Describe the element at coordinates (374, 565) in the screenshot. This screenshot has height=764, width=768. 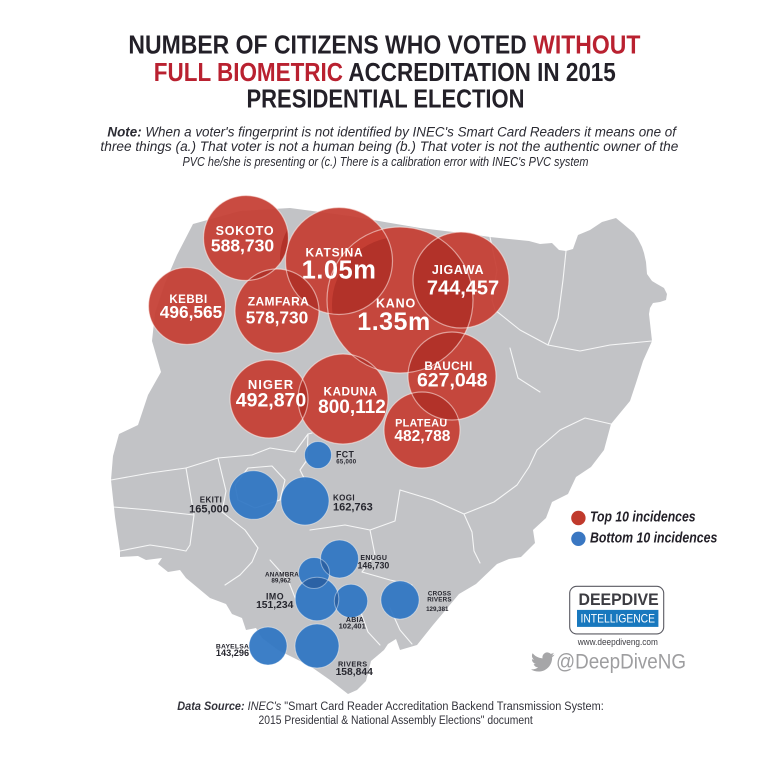
I see `svg-text: 146,730` at that location.